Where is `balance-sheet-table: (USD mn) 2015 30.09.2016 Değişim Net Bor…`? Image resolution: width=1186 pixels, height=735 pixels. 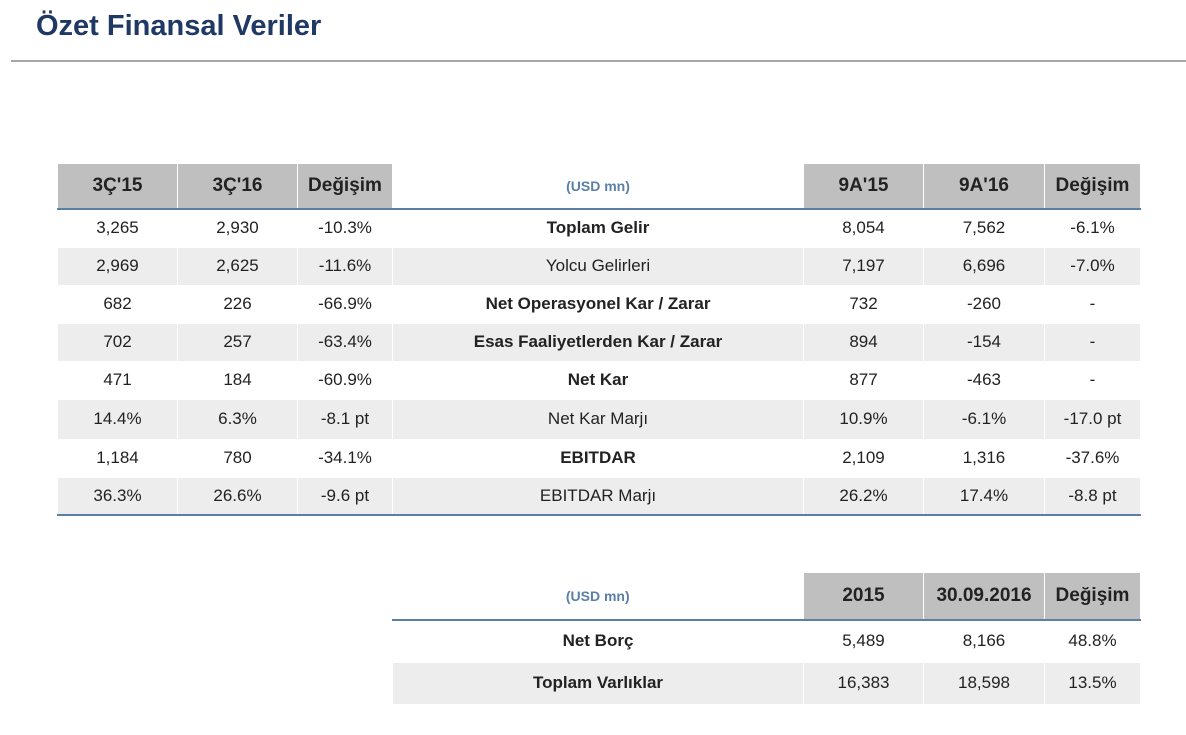
balance-sheet-table: (USD mn) 2015 30.09.2016 Değişim Net Bor… is located at coordinates (766, 639).